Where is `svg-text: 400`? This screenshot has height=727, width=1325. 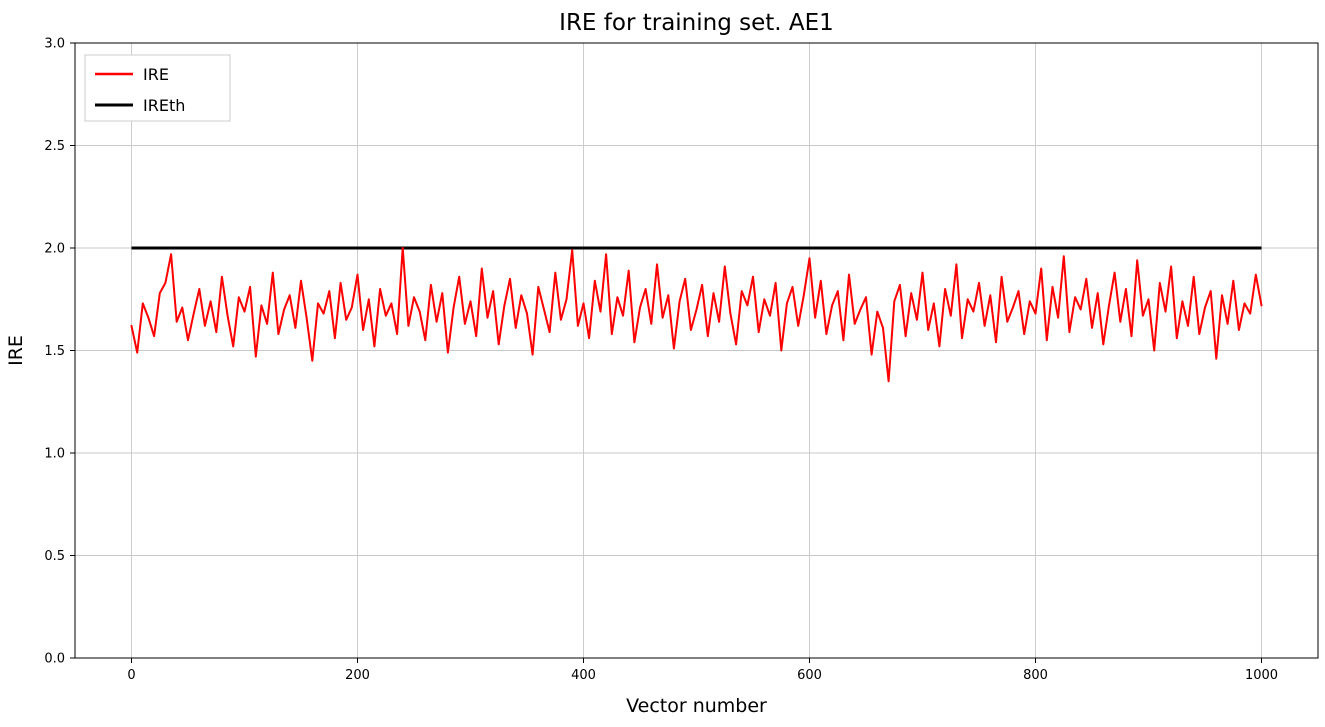
svg-text: 400 is located at coordinates (583, 675).